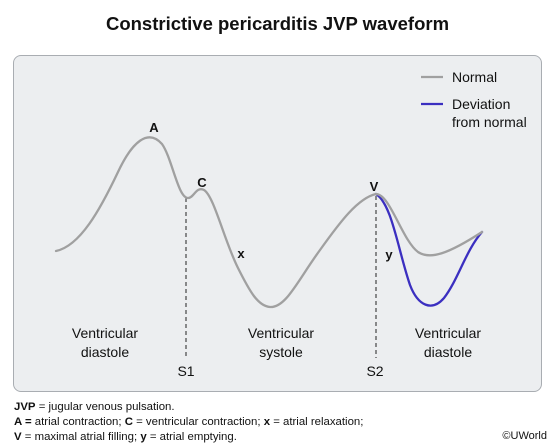 The height and width of the screenshot is (447, 555). What do you see at coordinates (78, 422) in the screenshot?
I see `footer-a-def: atrial contraction;` at bounding box center [78, 422].